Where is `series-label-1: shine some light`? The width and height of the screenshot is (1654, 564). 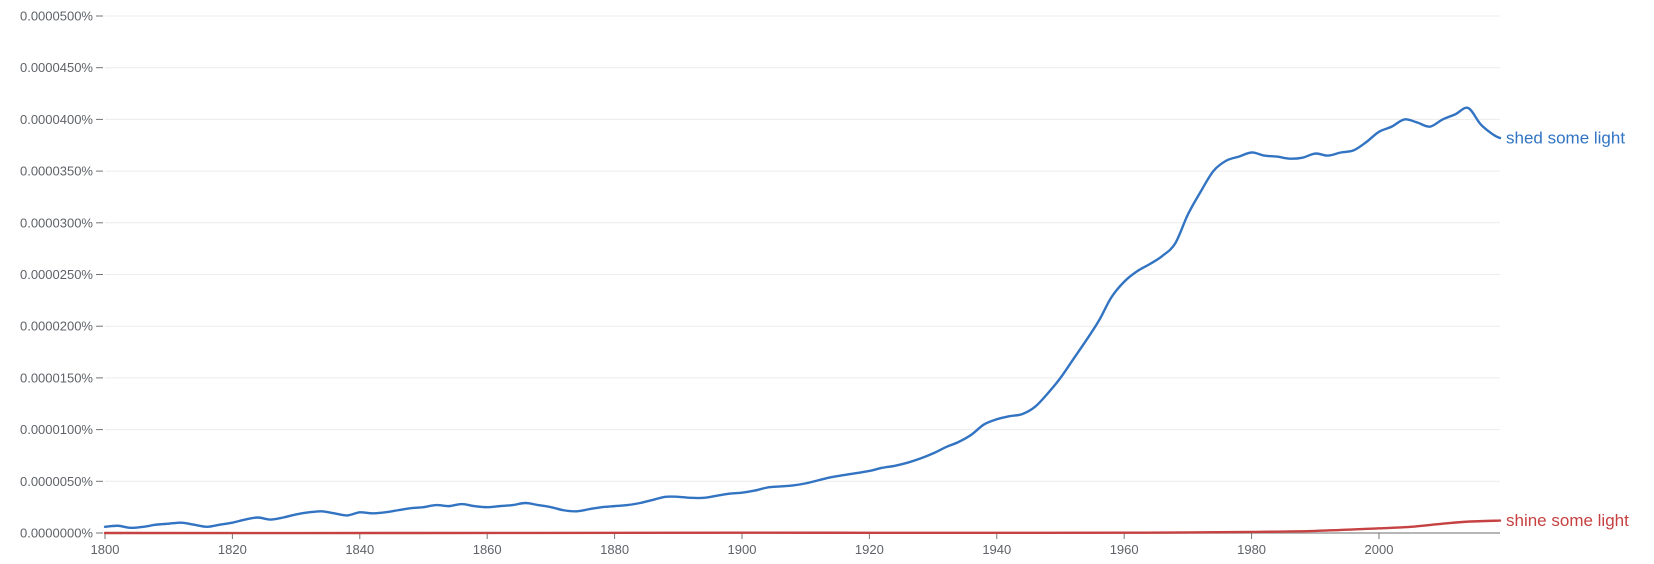 series-label-1: shine some light is located at coordinates (1567, 520).